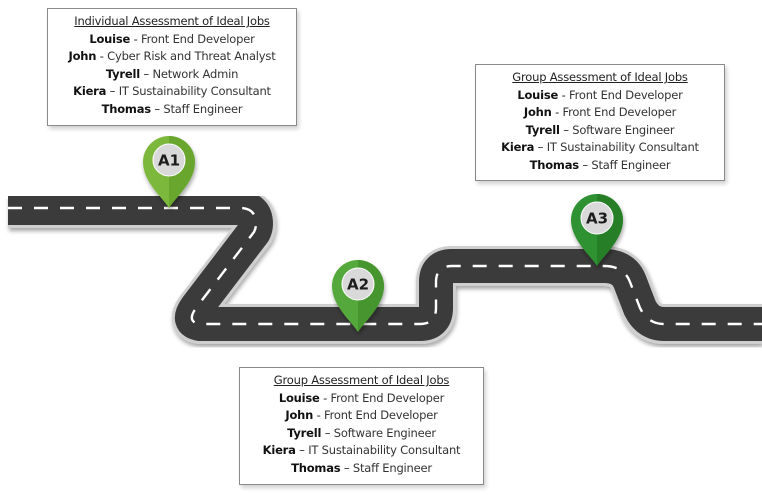  What do you see at coordinates (191, 56) in the screenshot?
I see `job-role: Cyber Risk and Threat Analyst` at bounding box center [191, 56].